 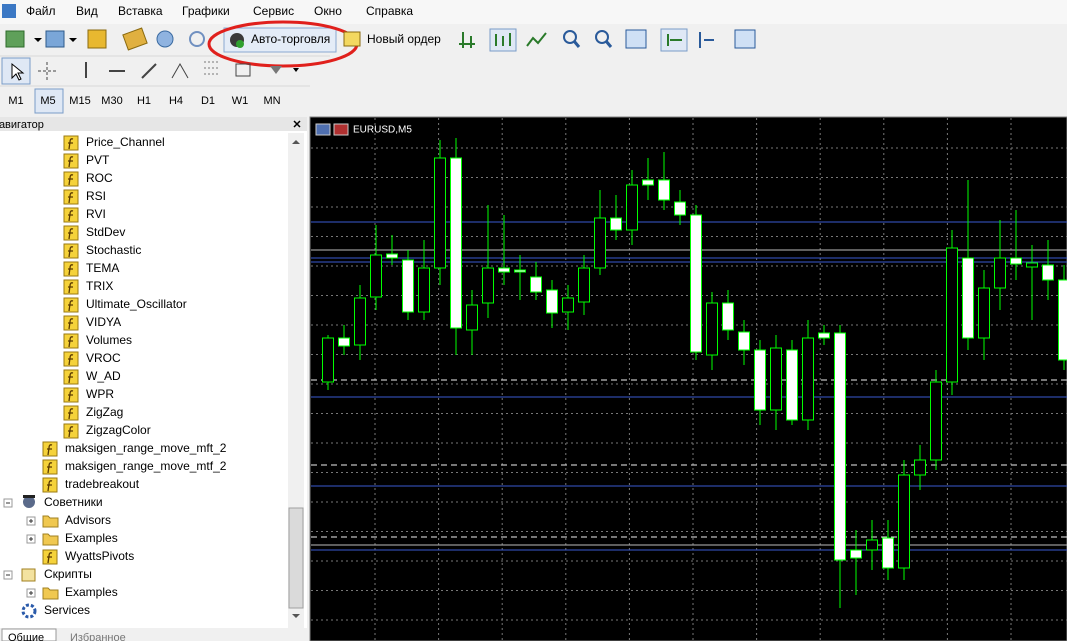 What do you see at coordinates (150, 71) in the screenshot?
I see `drawing-tools` at bounding box center [150, 71].